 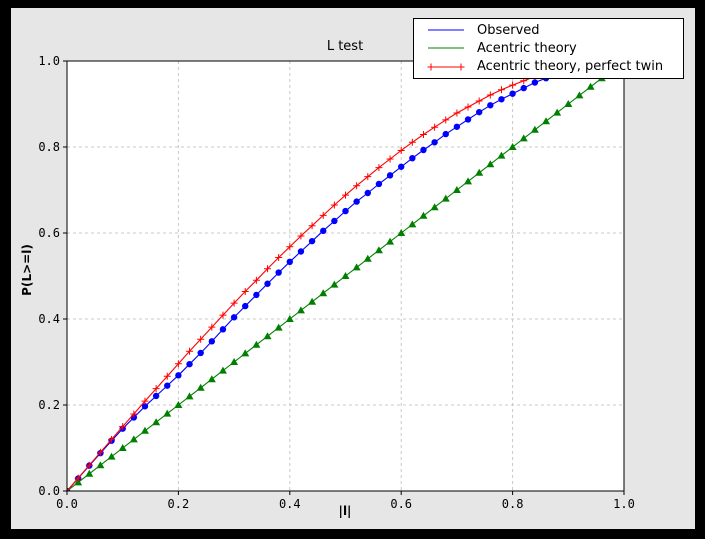 I want to click on plot-title: L test, so click(x=345, y=46).